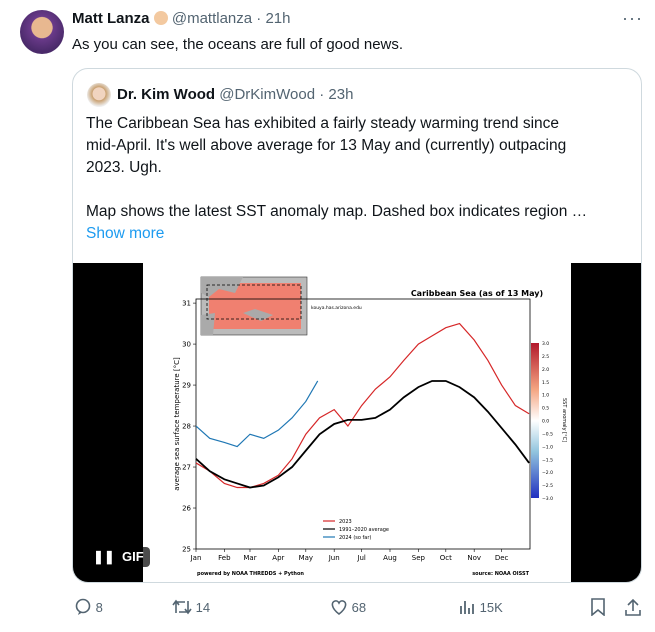 Image resolution: width=655 pixels, height=632 pixels. Describe the element at coordinates (502, 558) in the screenshot. I see `x-tick-label: Dec` at that location.